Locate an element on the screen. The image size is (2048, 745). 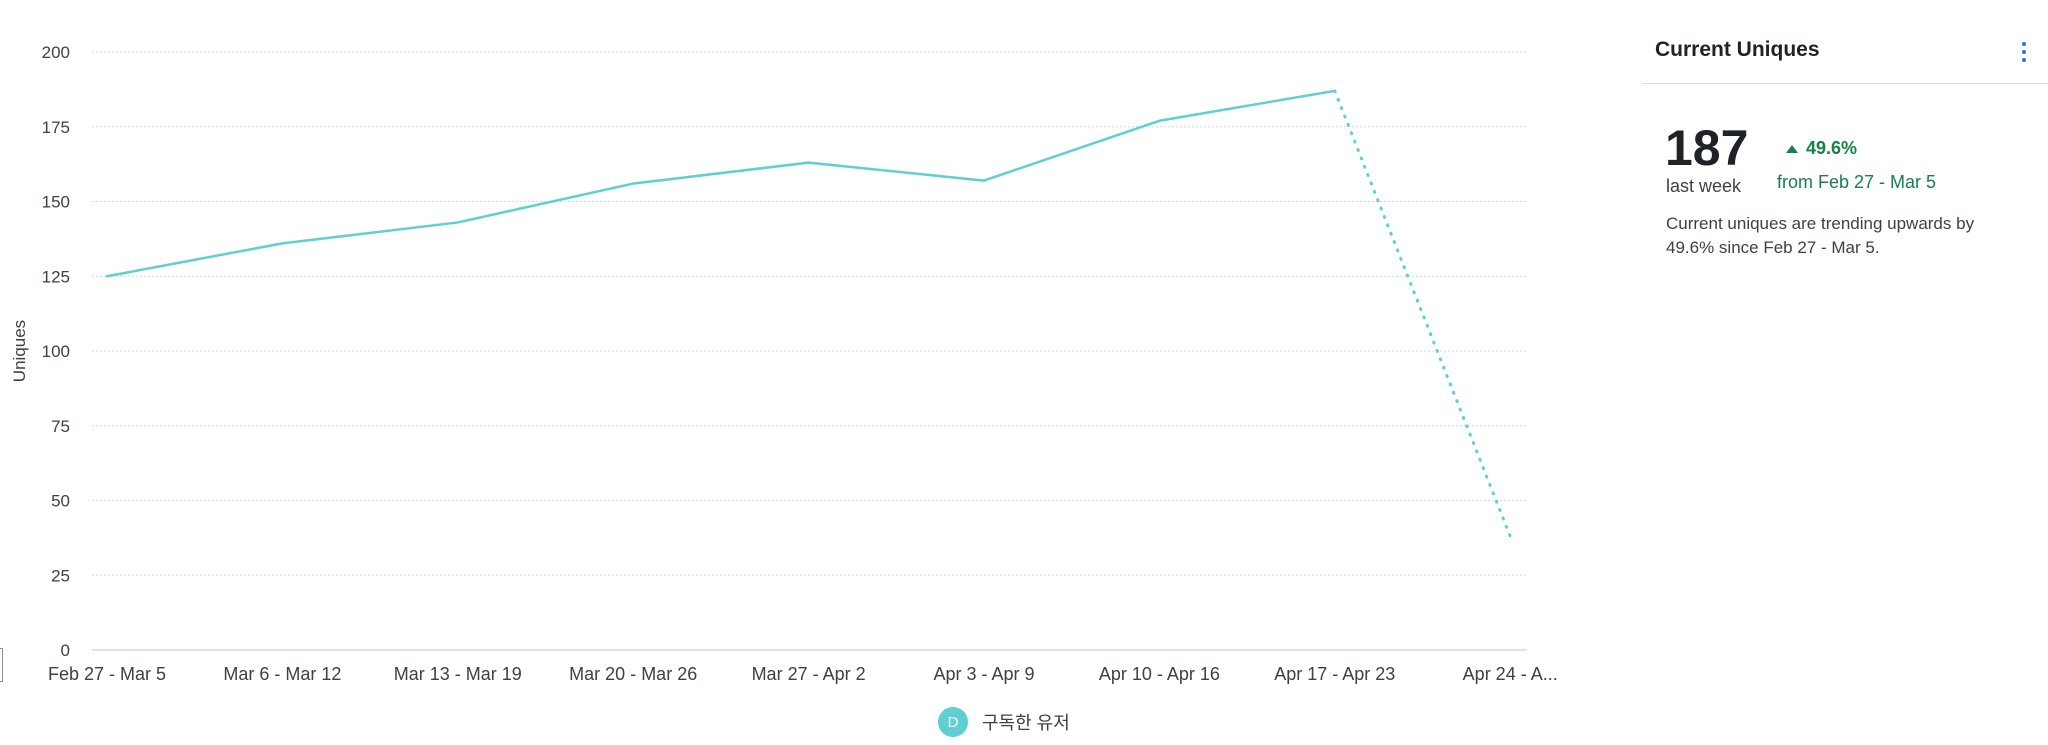
x-tick-label: Mar 27 - Apr 2 is located at coordinates (809, 674).